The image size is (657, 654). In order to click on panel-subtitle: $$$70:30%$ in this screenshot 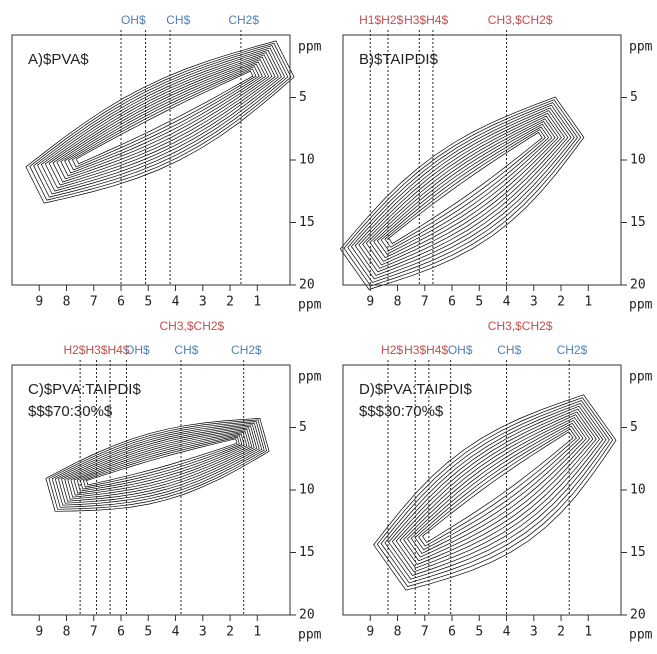, I will do `click(70, 411)`.